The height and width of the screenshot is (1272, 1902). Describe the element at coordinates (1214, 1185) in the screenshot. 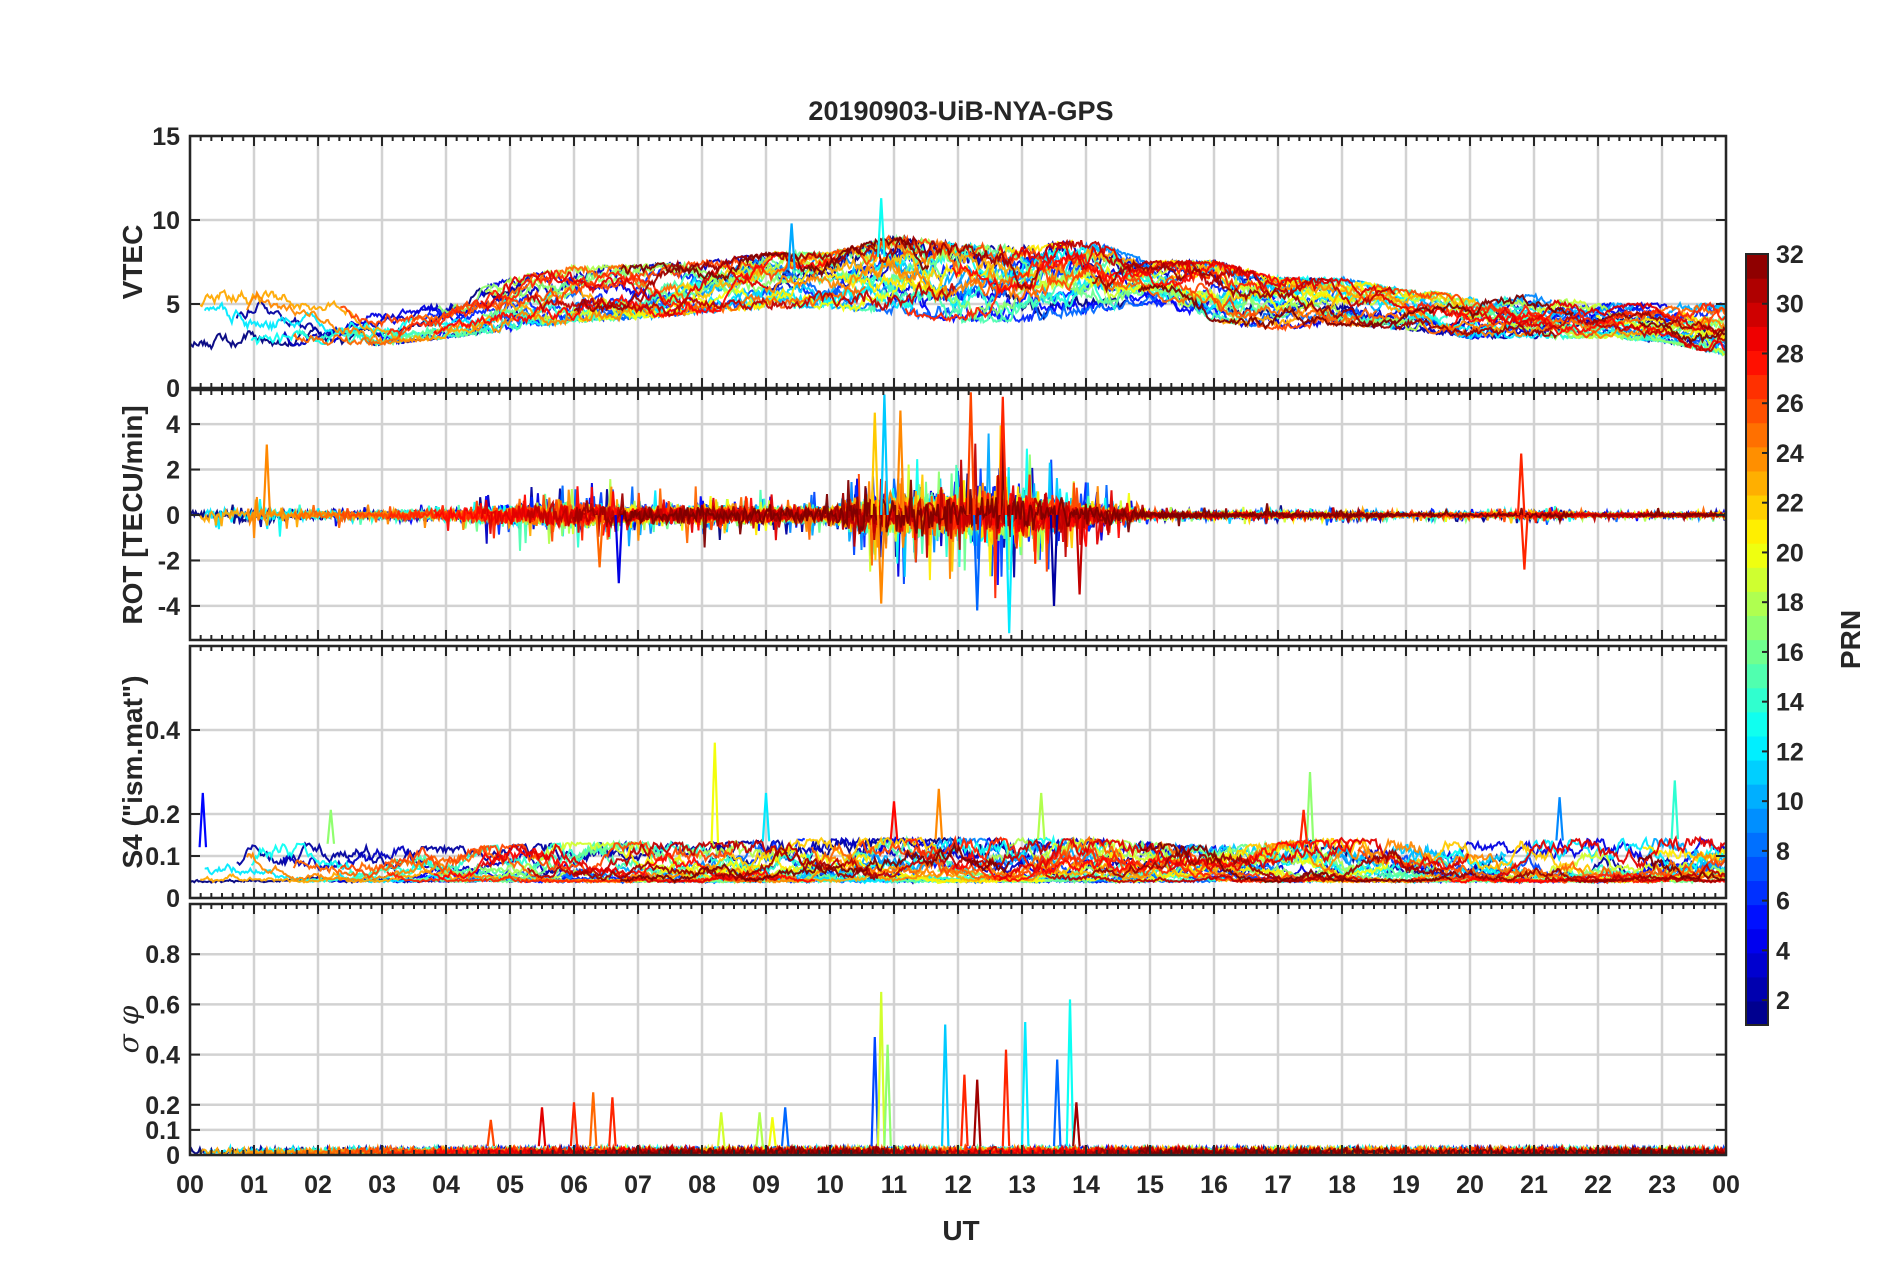

I see `x-tick-label: 16` at that location.